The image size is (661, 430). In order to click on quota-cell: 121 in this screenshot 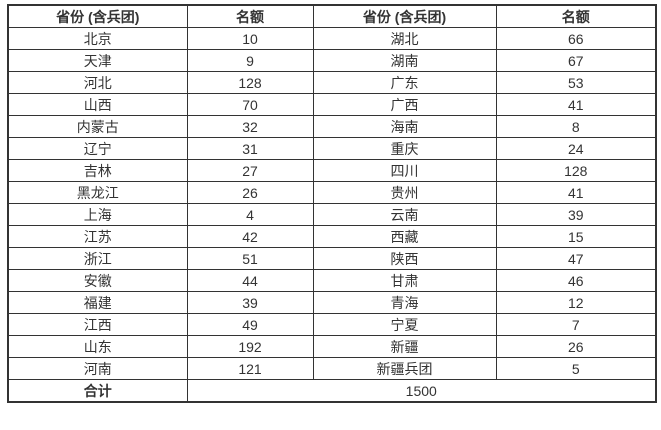, I will do `click(250, 368)`.